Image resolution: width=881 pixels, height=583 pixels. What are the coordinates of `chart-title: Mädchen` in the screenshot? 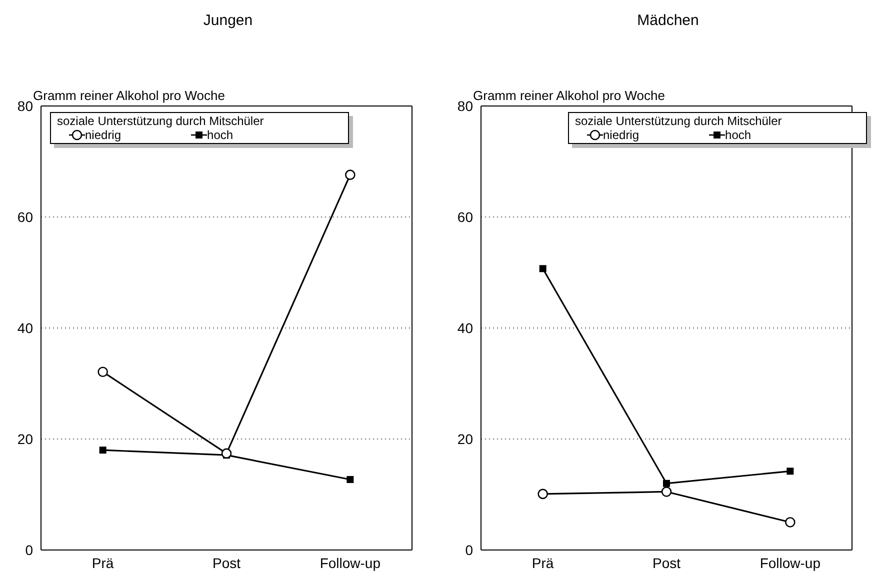 It's located at (668, 21).